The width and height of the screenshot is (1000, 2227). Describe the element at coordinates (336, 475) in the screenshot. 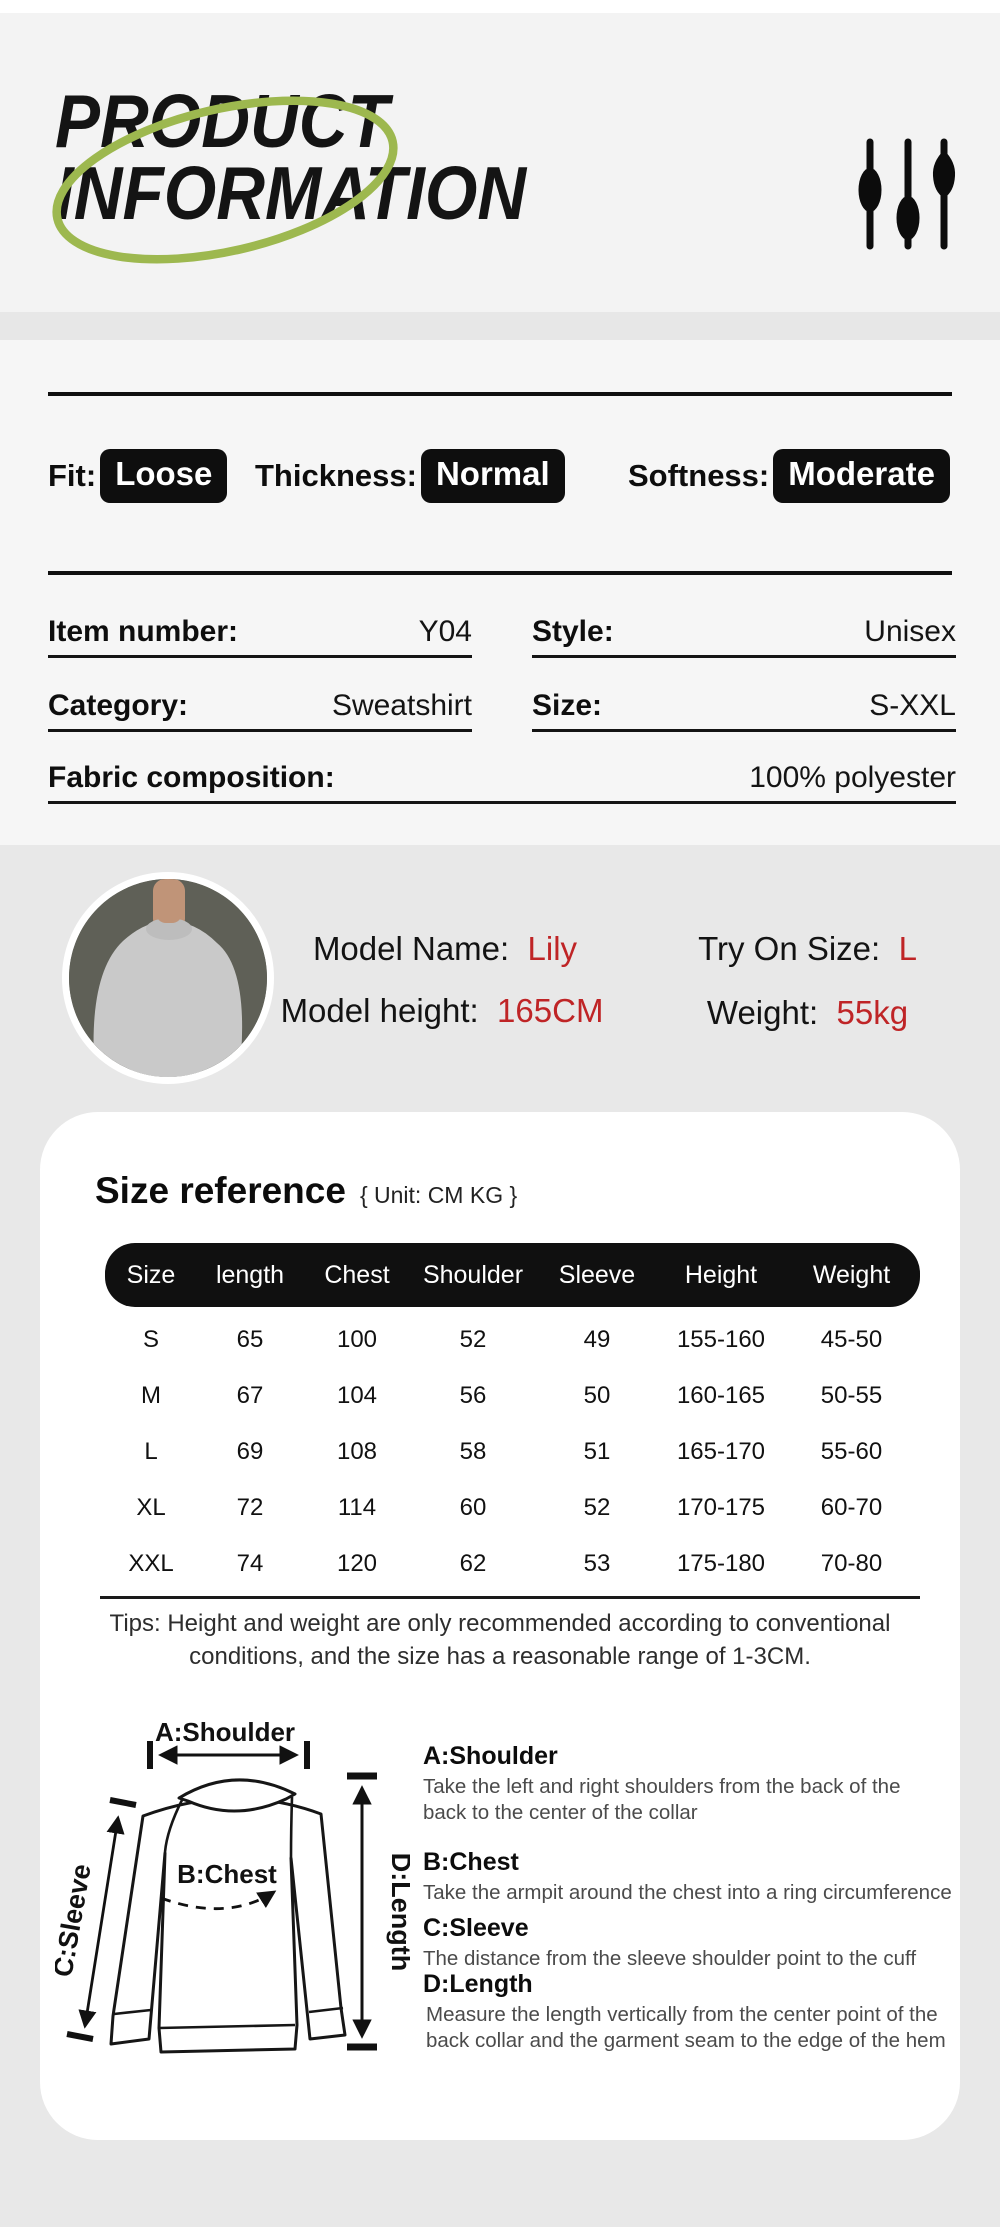

I see `thickness-label: Thickness:` at that location.